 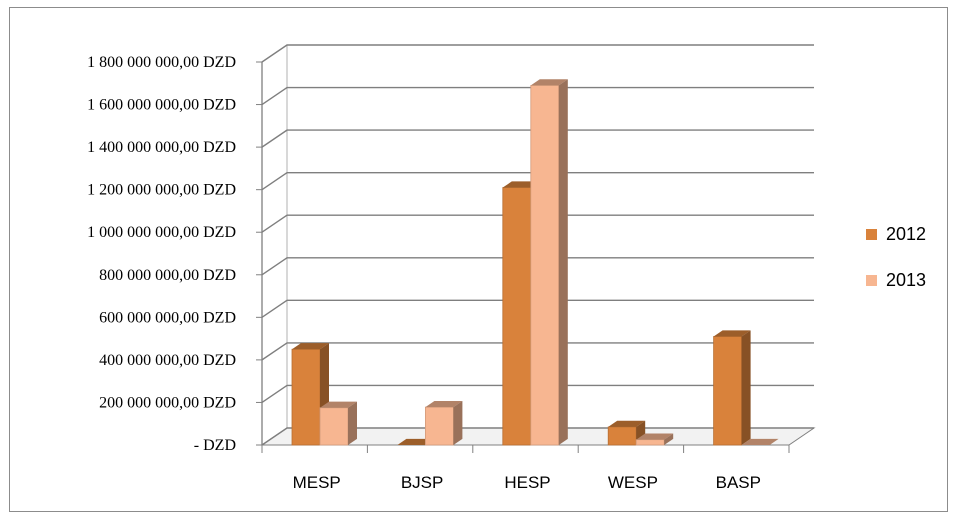 I want to click on bar-basp-2012, so click(x=732, y=388).